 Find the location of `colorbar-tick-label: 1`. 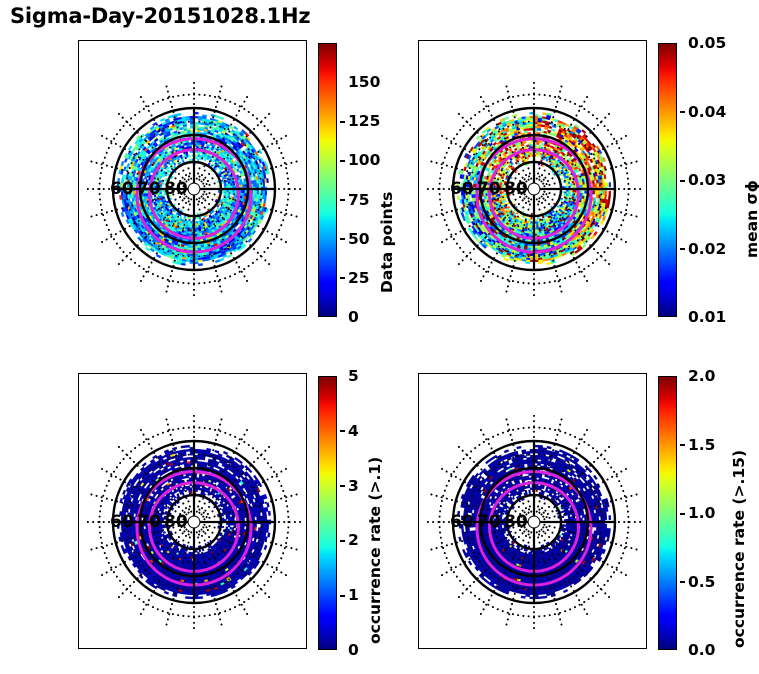

colorbar-tick-label: 1 is located at coordinates (349, 595).